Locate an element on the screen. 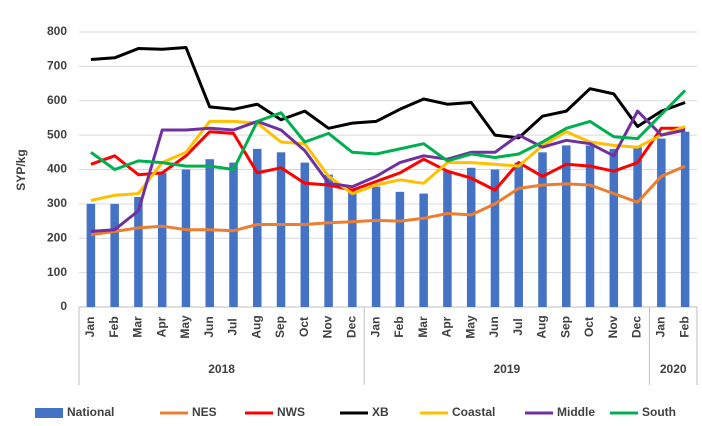 The width and height of the screenshot is (702, 426). legend-swatch is located at coordinates (49, 413).